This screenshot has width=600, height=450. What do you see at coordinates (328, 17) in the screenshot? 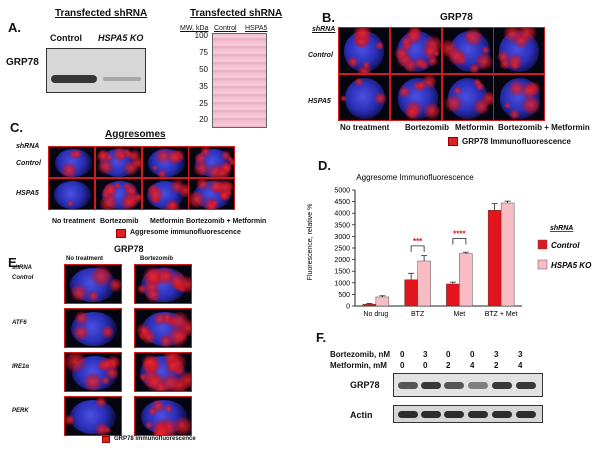
I see `panel-b-letter: B.` at bounding box center [328, 17].